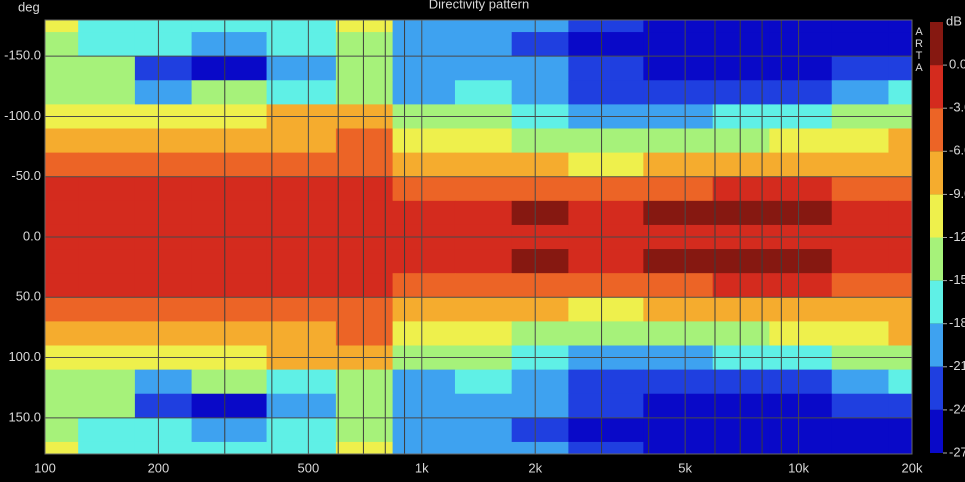 The width and height of the screenshot is (965, 482). I want to click on watermark: ARTA, so click(919, 50).